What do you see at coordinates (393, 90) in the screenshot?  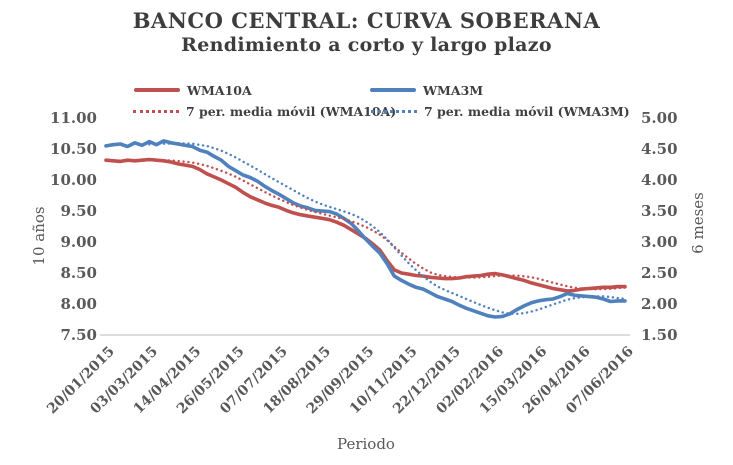 I see `wma3m-line-swatch` at bounding box center [393, 90].